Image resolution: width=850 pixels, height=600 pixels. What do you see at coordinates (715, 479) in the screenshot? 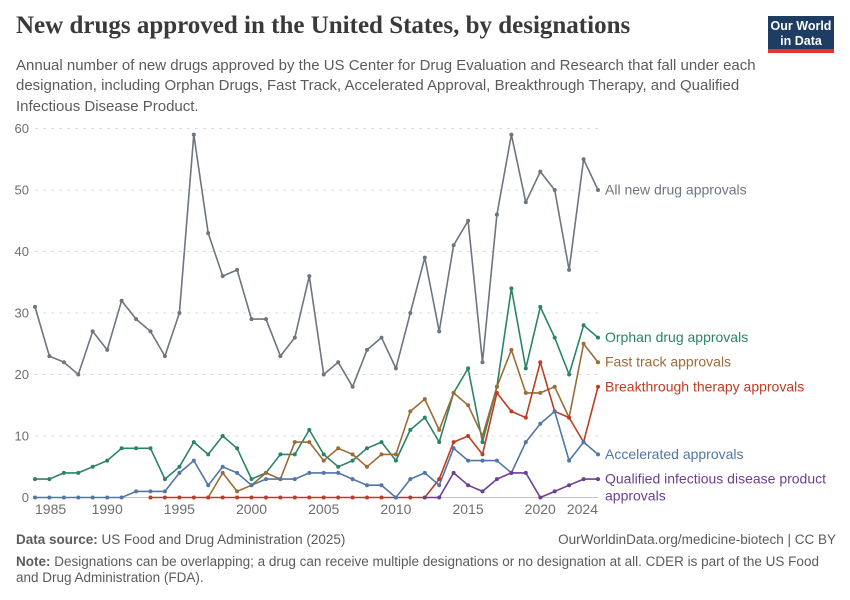
I see `series-label: Qualified infectious disease product` at bounding box center [715, 479].